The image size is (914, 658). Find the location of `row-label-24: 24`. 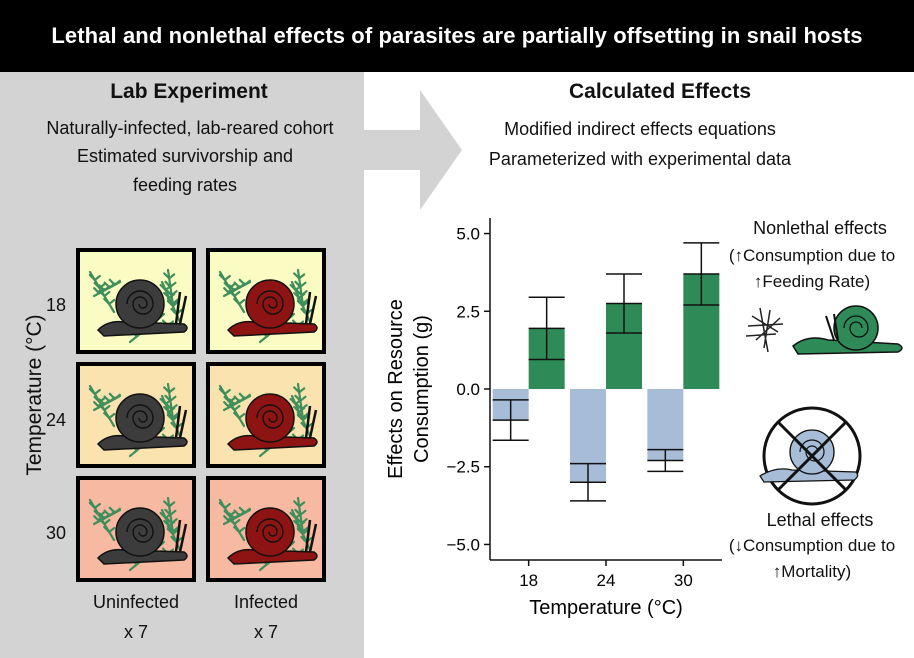

row-label-24: 24 is located at coordinates (56, 420).